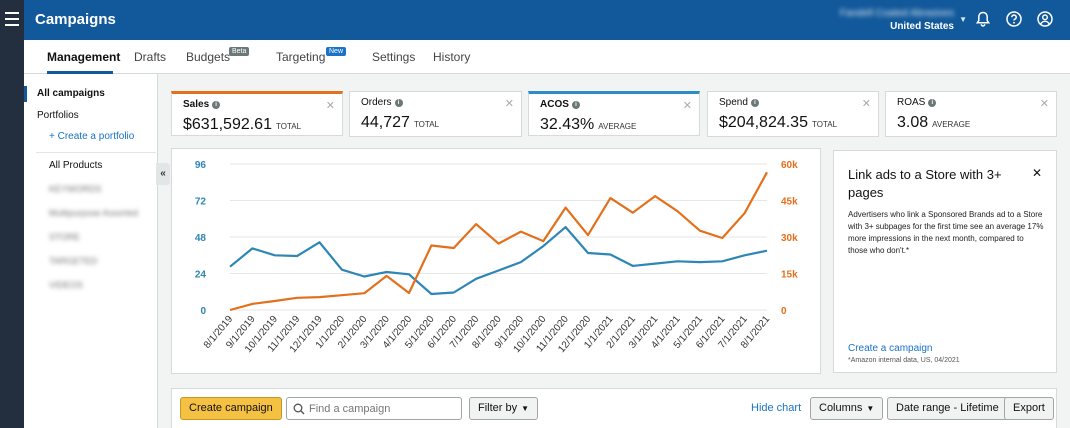 This screenshot has height=428, width=1070. I want to click on create-campaign-link: Create a campaign, so click(890, 348).